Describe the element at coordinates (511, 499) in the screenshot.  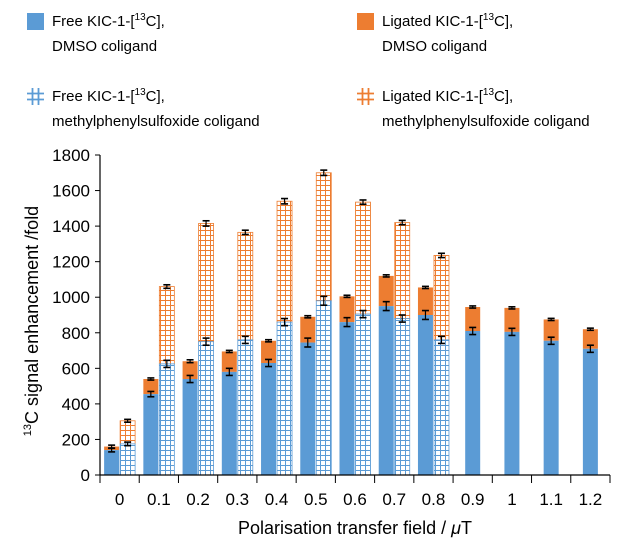
I see `x-tick-label: 1` at that location.